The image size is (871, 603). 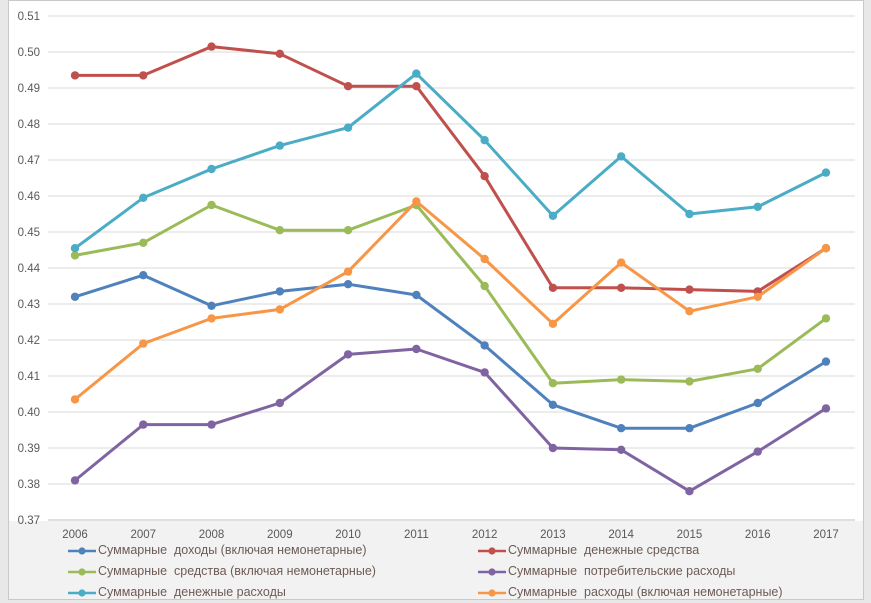 I want to click on x-axis-label: 2008, so click(x=212, y=535).